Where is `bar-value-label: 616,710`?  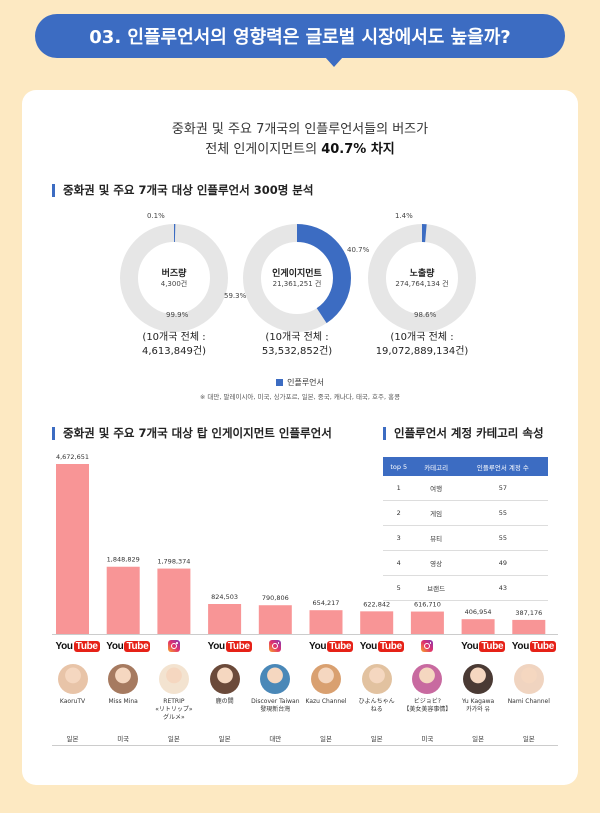 bar-value-label: 616,710 is located at coordinates (427, 605).